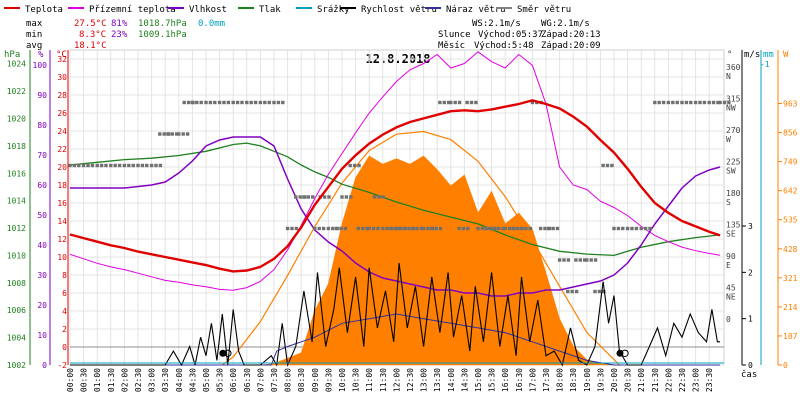 The height and width of the screenshot is (404, 800). I want to click on y-tick-hpa: 1018, so click(16, 146).